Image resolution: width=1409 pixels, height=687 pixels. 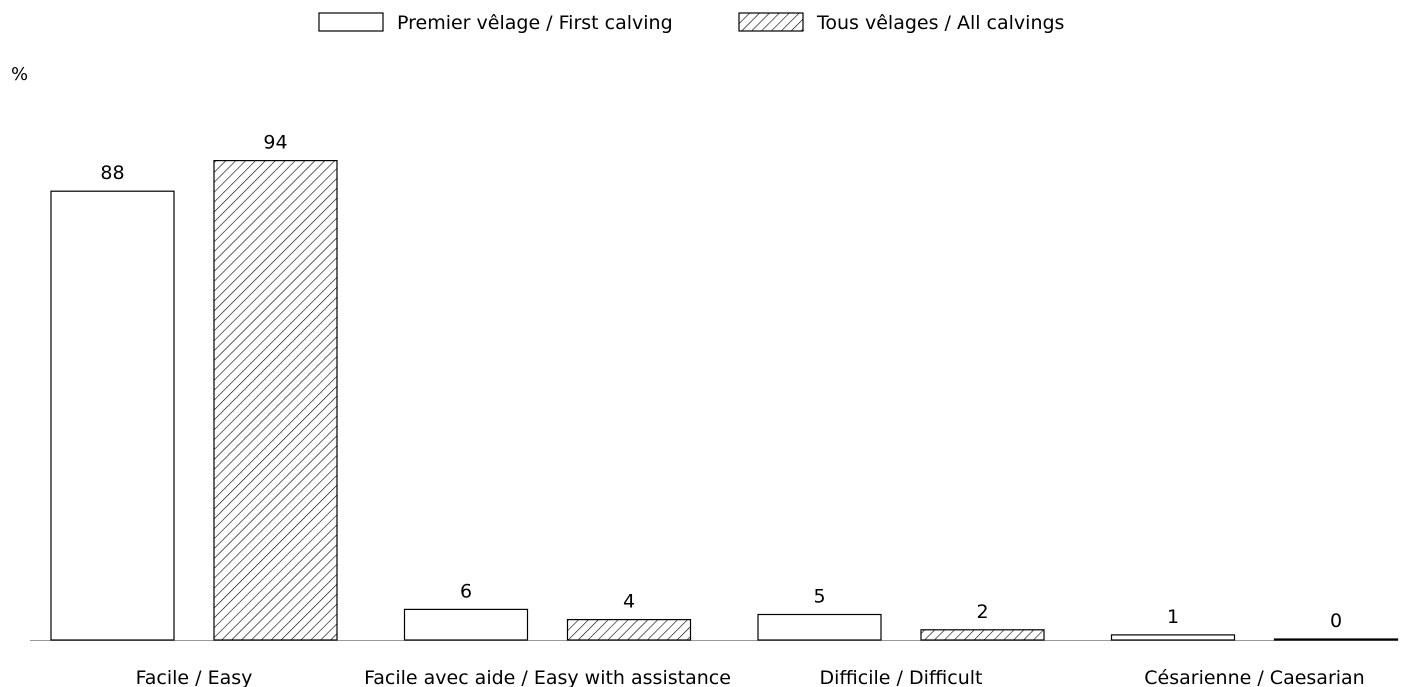 I want to click on category-label-3: Césarienne / Caesarian, so click(x=1254, y=677).